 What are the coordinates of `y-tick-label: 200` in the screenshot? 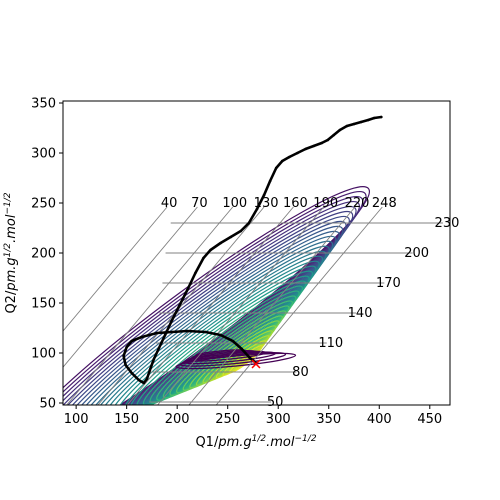 It's located at (43, 254).